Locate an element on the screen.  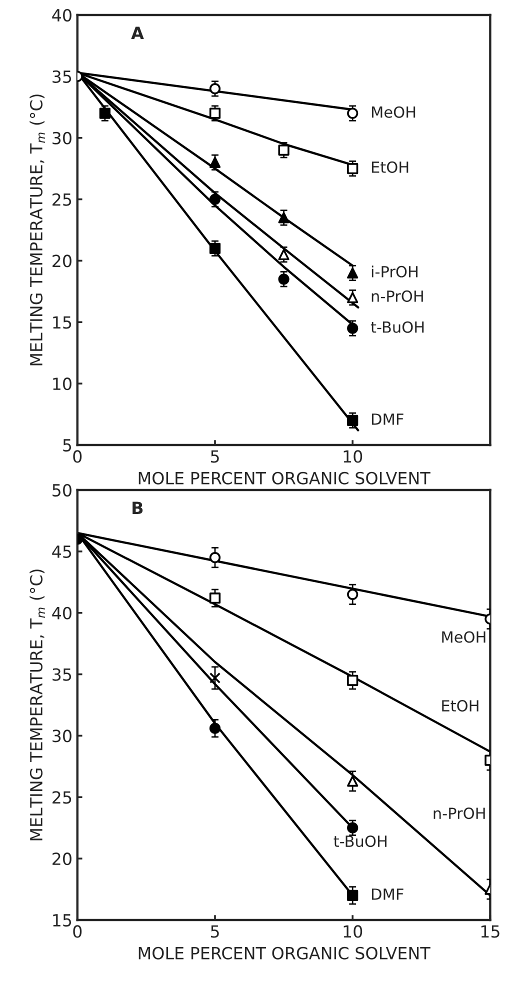
y-tick-label: 45 is located at coordinates (62, 552).